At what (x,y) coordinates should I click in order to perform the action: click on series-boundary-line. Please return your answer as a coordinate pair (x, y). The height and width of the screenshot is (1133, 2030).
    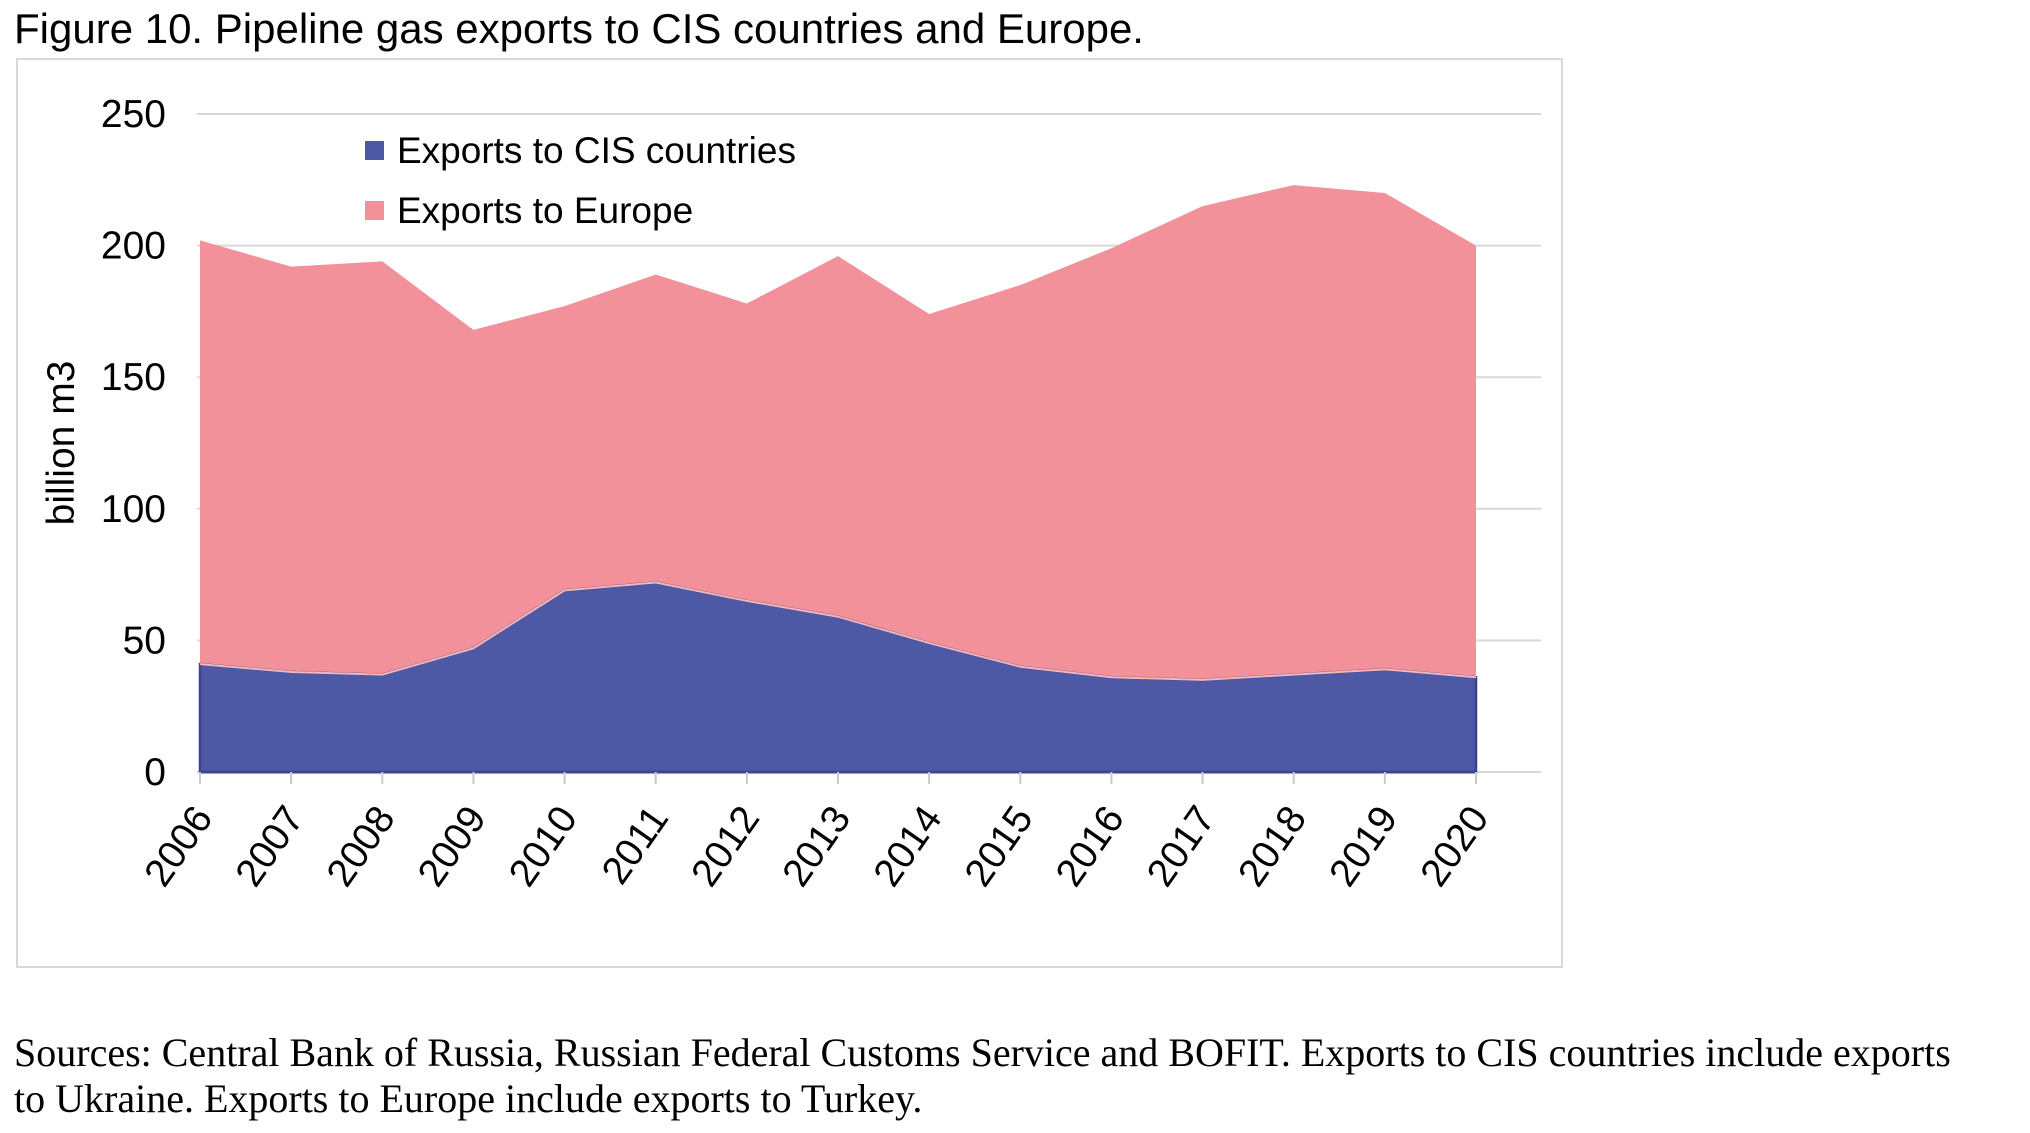
    Looking at the image, I should click on (838, 631).